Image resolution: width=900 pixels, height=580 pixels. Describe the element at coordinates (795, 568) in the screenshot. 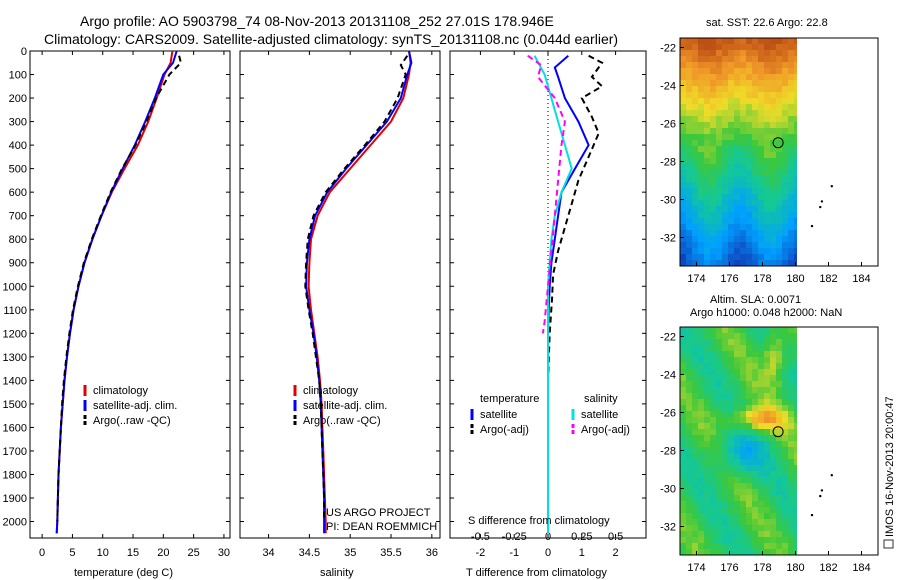

I see `map-xtick-label: 180` at that location.